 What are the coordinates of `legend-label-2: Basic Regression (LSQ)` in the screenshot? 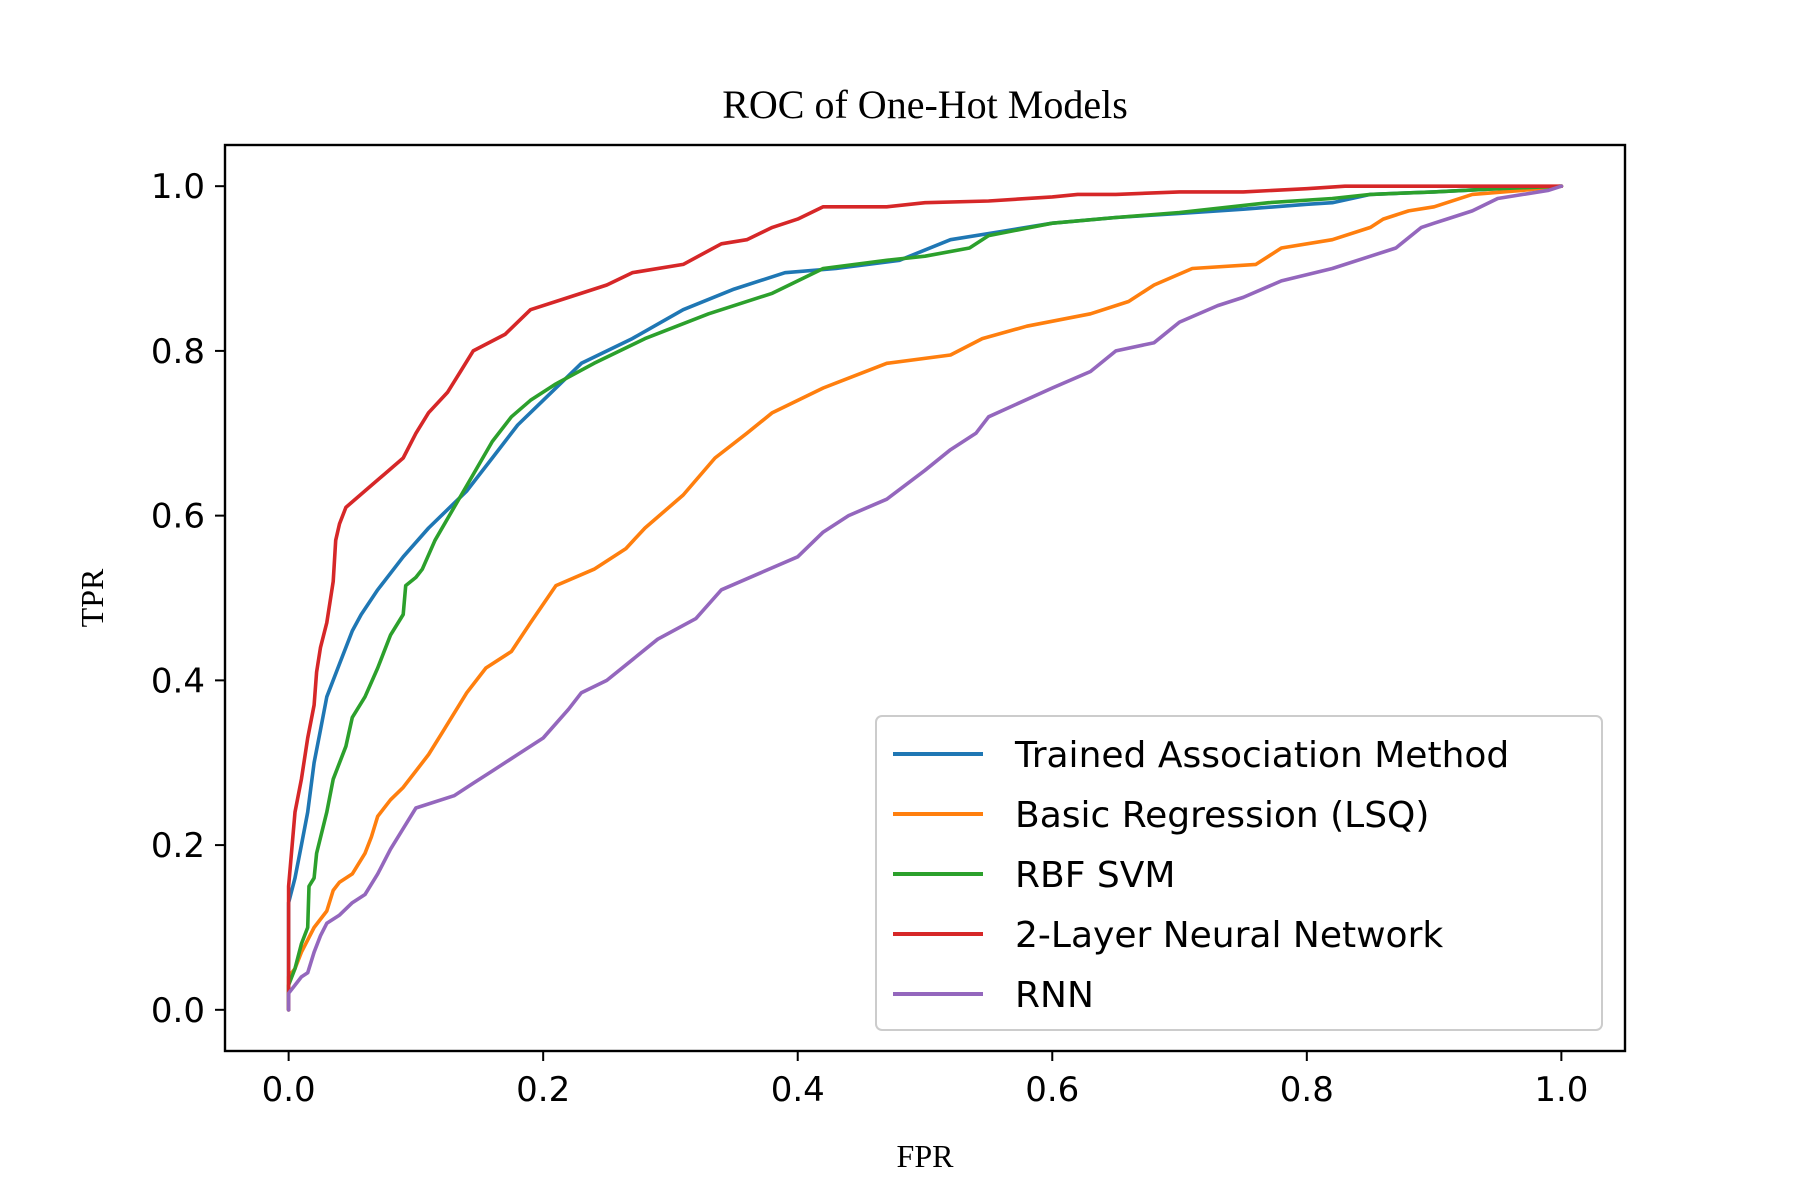 It's located at (1222, 815).